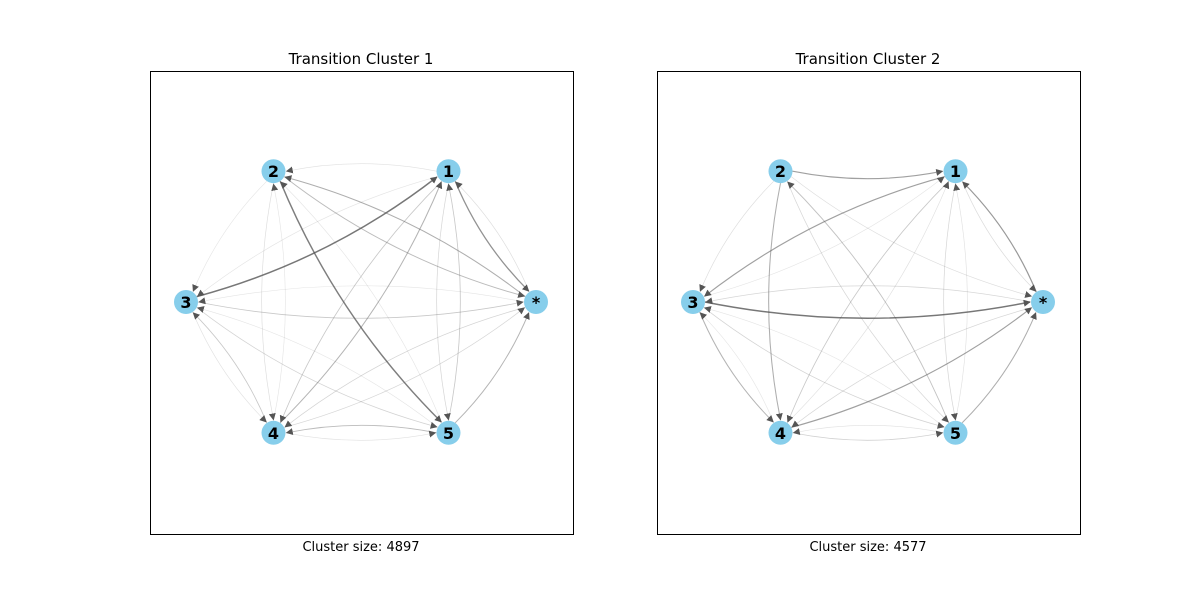 This screenshot has height=600, width=1200. I want to click on cluster-size-caption: Cluster size: 4897, so click(360, 547).